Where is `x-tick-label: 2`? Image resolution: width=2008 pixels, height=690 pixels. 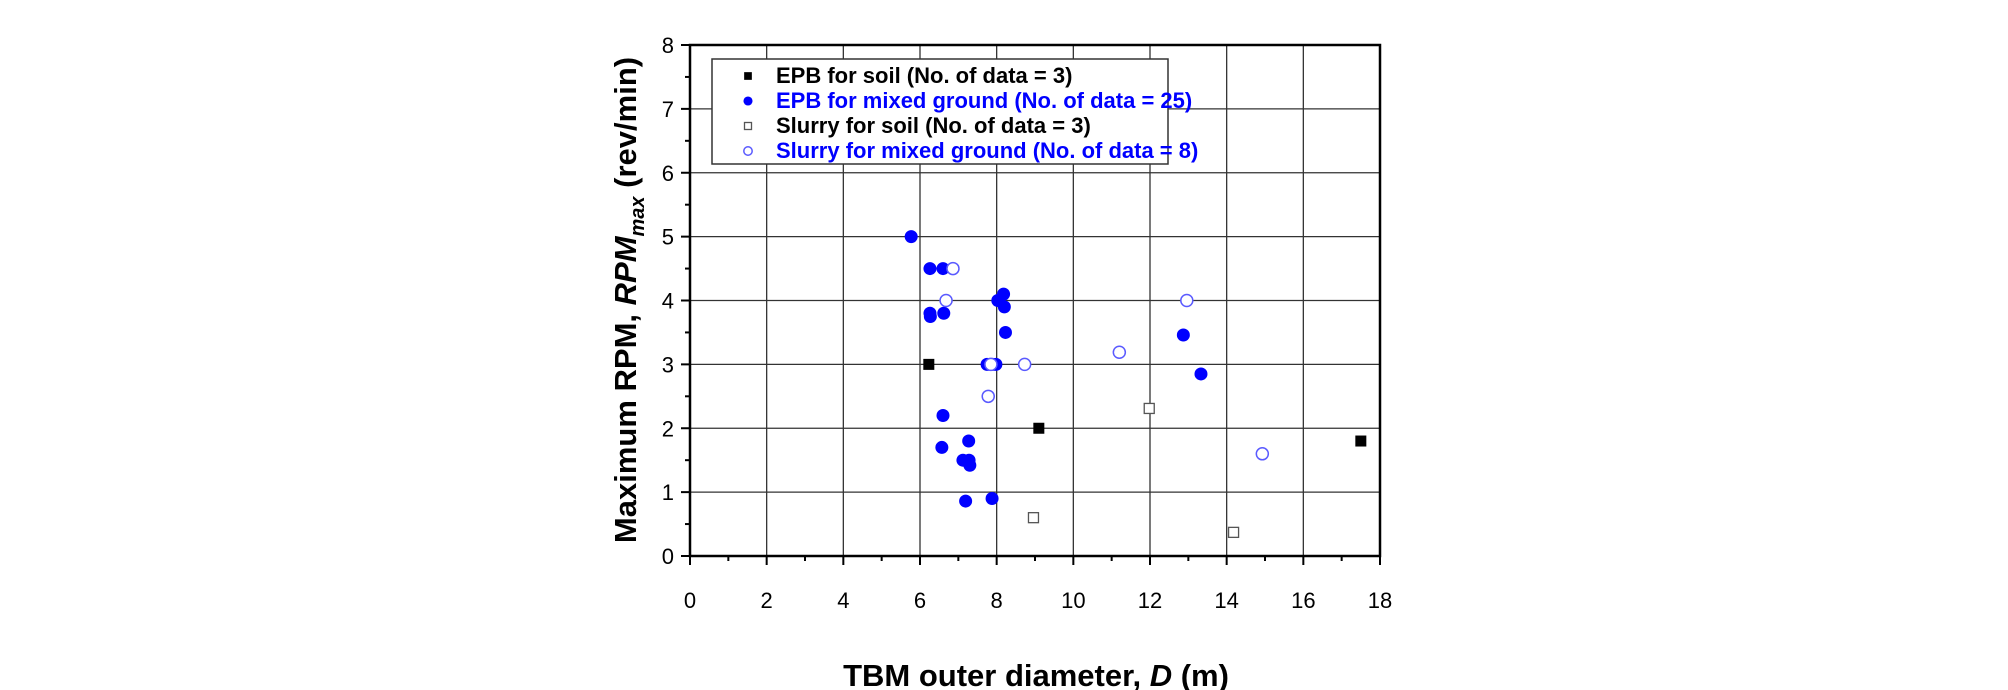
x-tick-label: 2 is located at coordinates (767, 600).